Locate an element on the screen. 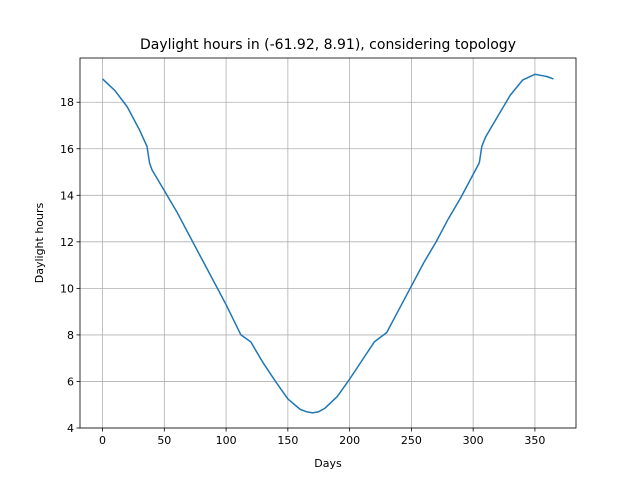  x-tick-label: 250 is located at coordinates (411, 440).